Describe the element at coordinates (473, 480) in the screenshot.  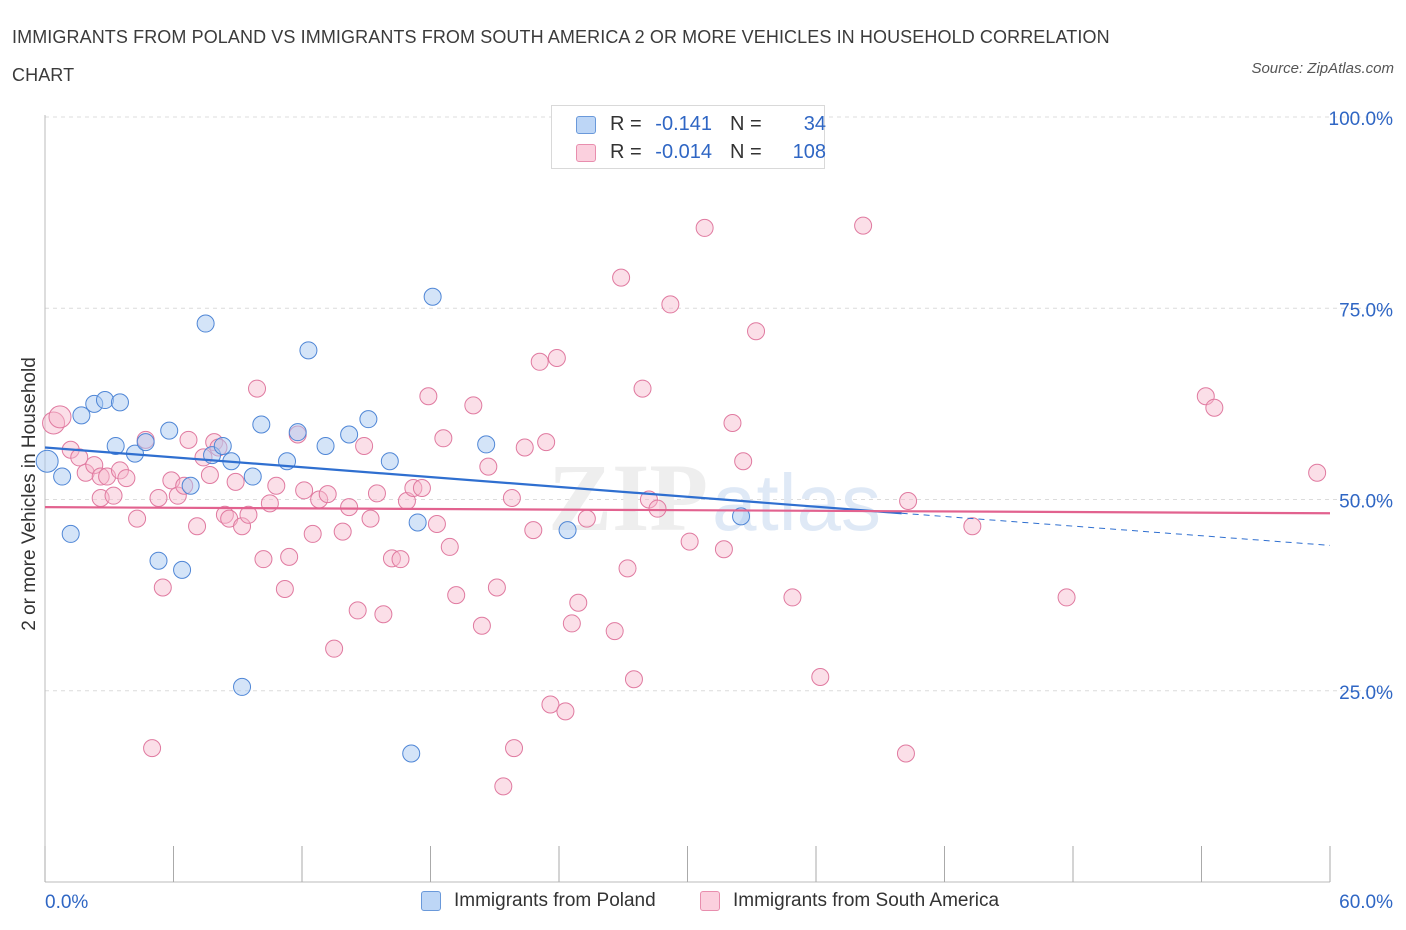
I see `poland-trend-line` at that location.